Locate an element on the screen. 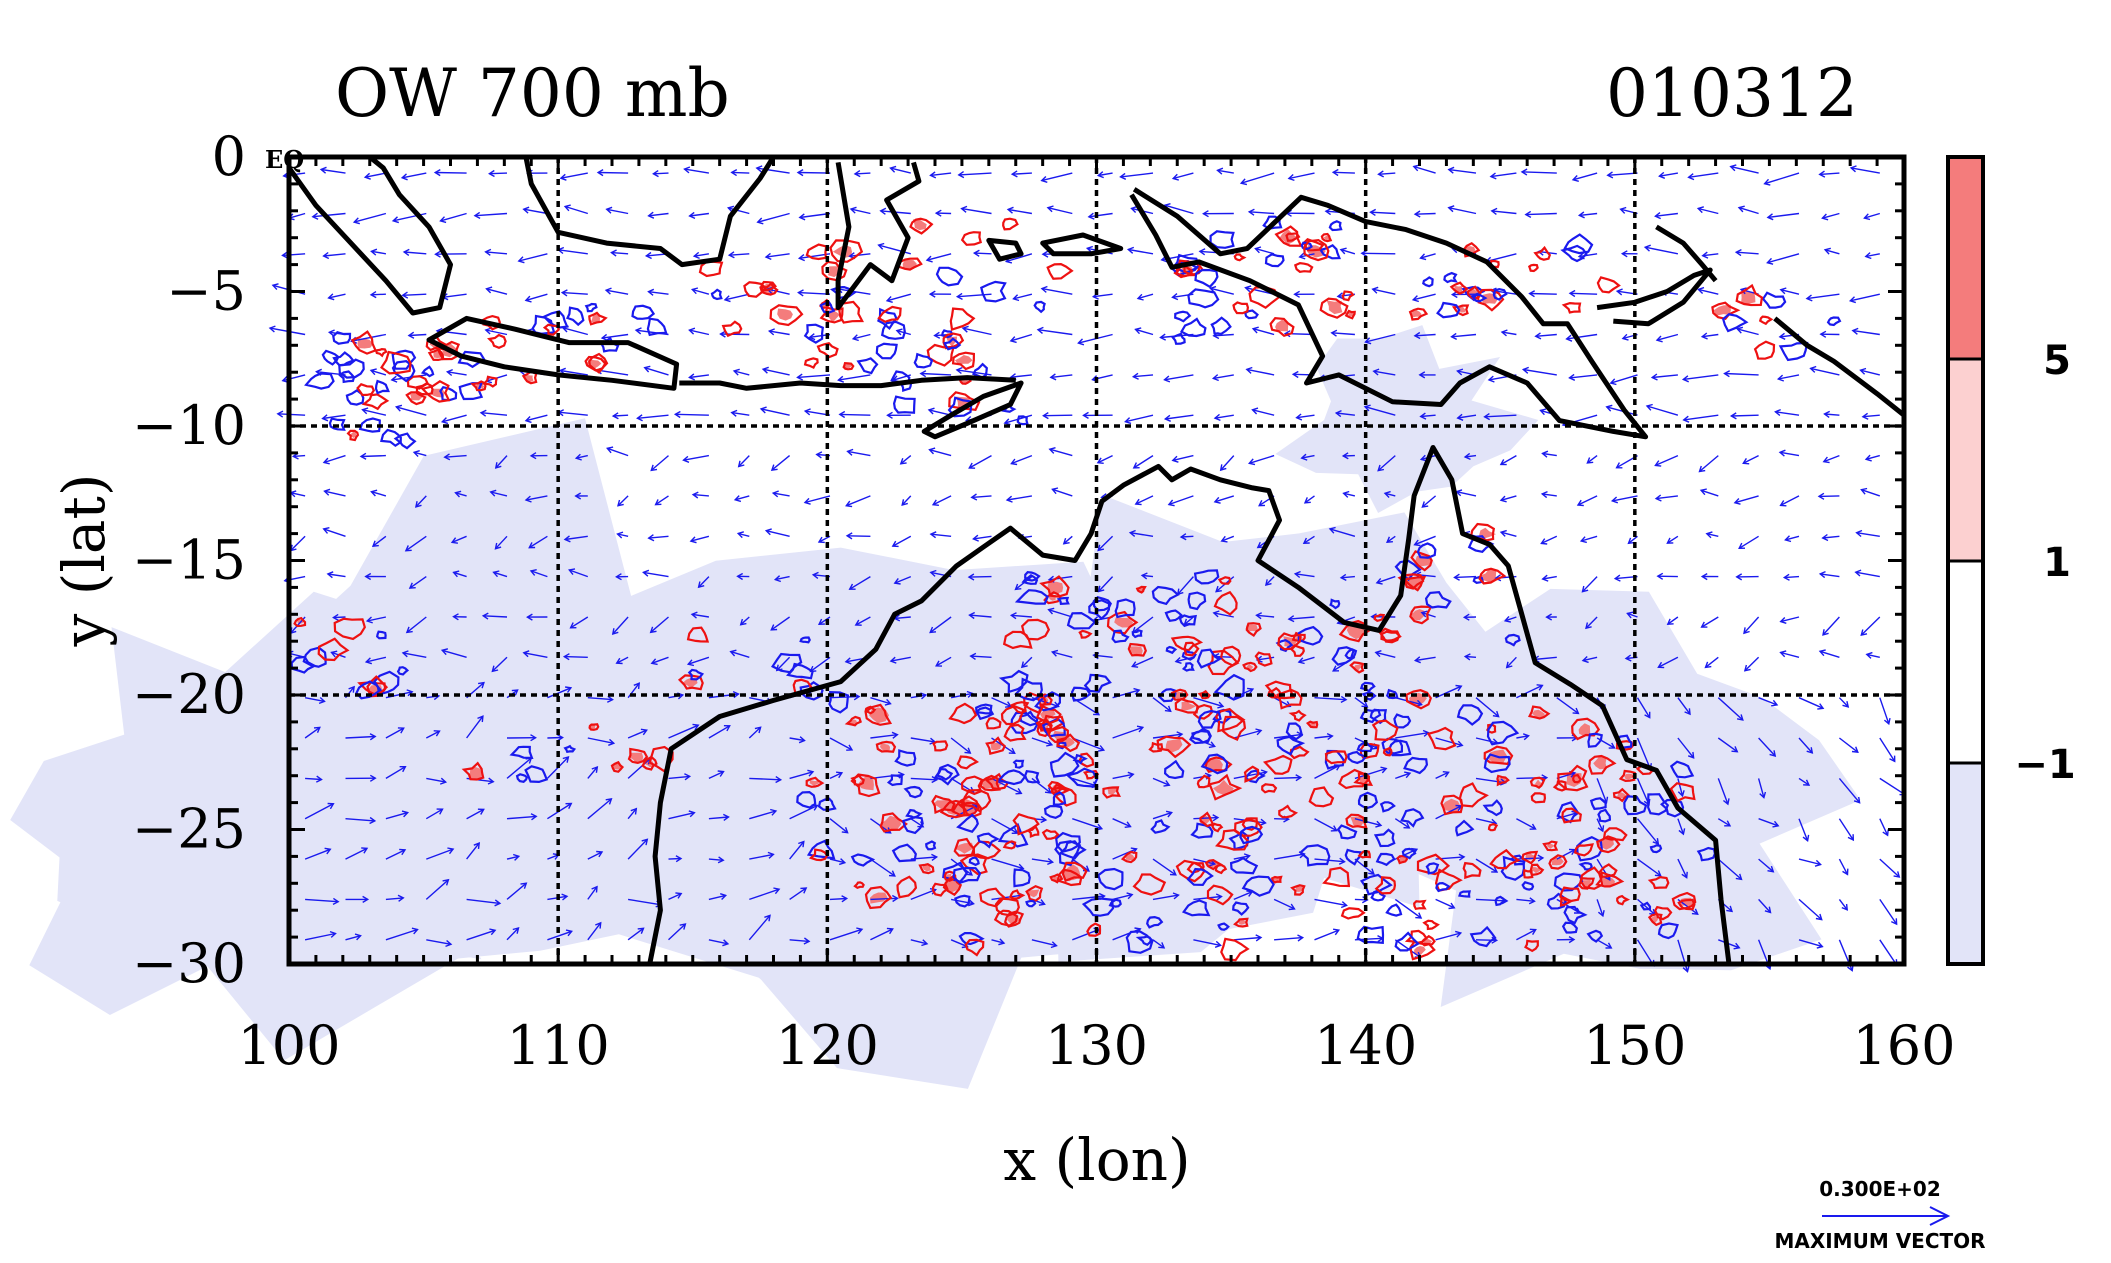  equator-label: EQ is located at coordinates (284, 159).